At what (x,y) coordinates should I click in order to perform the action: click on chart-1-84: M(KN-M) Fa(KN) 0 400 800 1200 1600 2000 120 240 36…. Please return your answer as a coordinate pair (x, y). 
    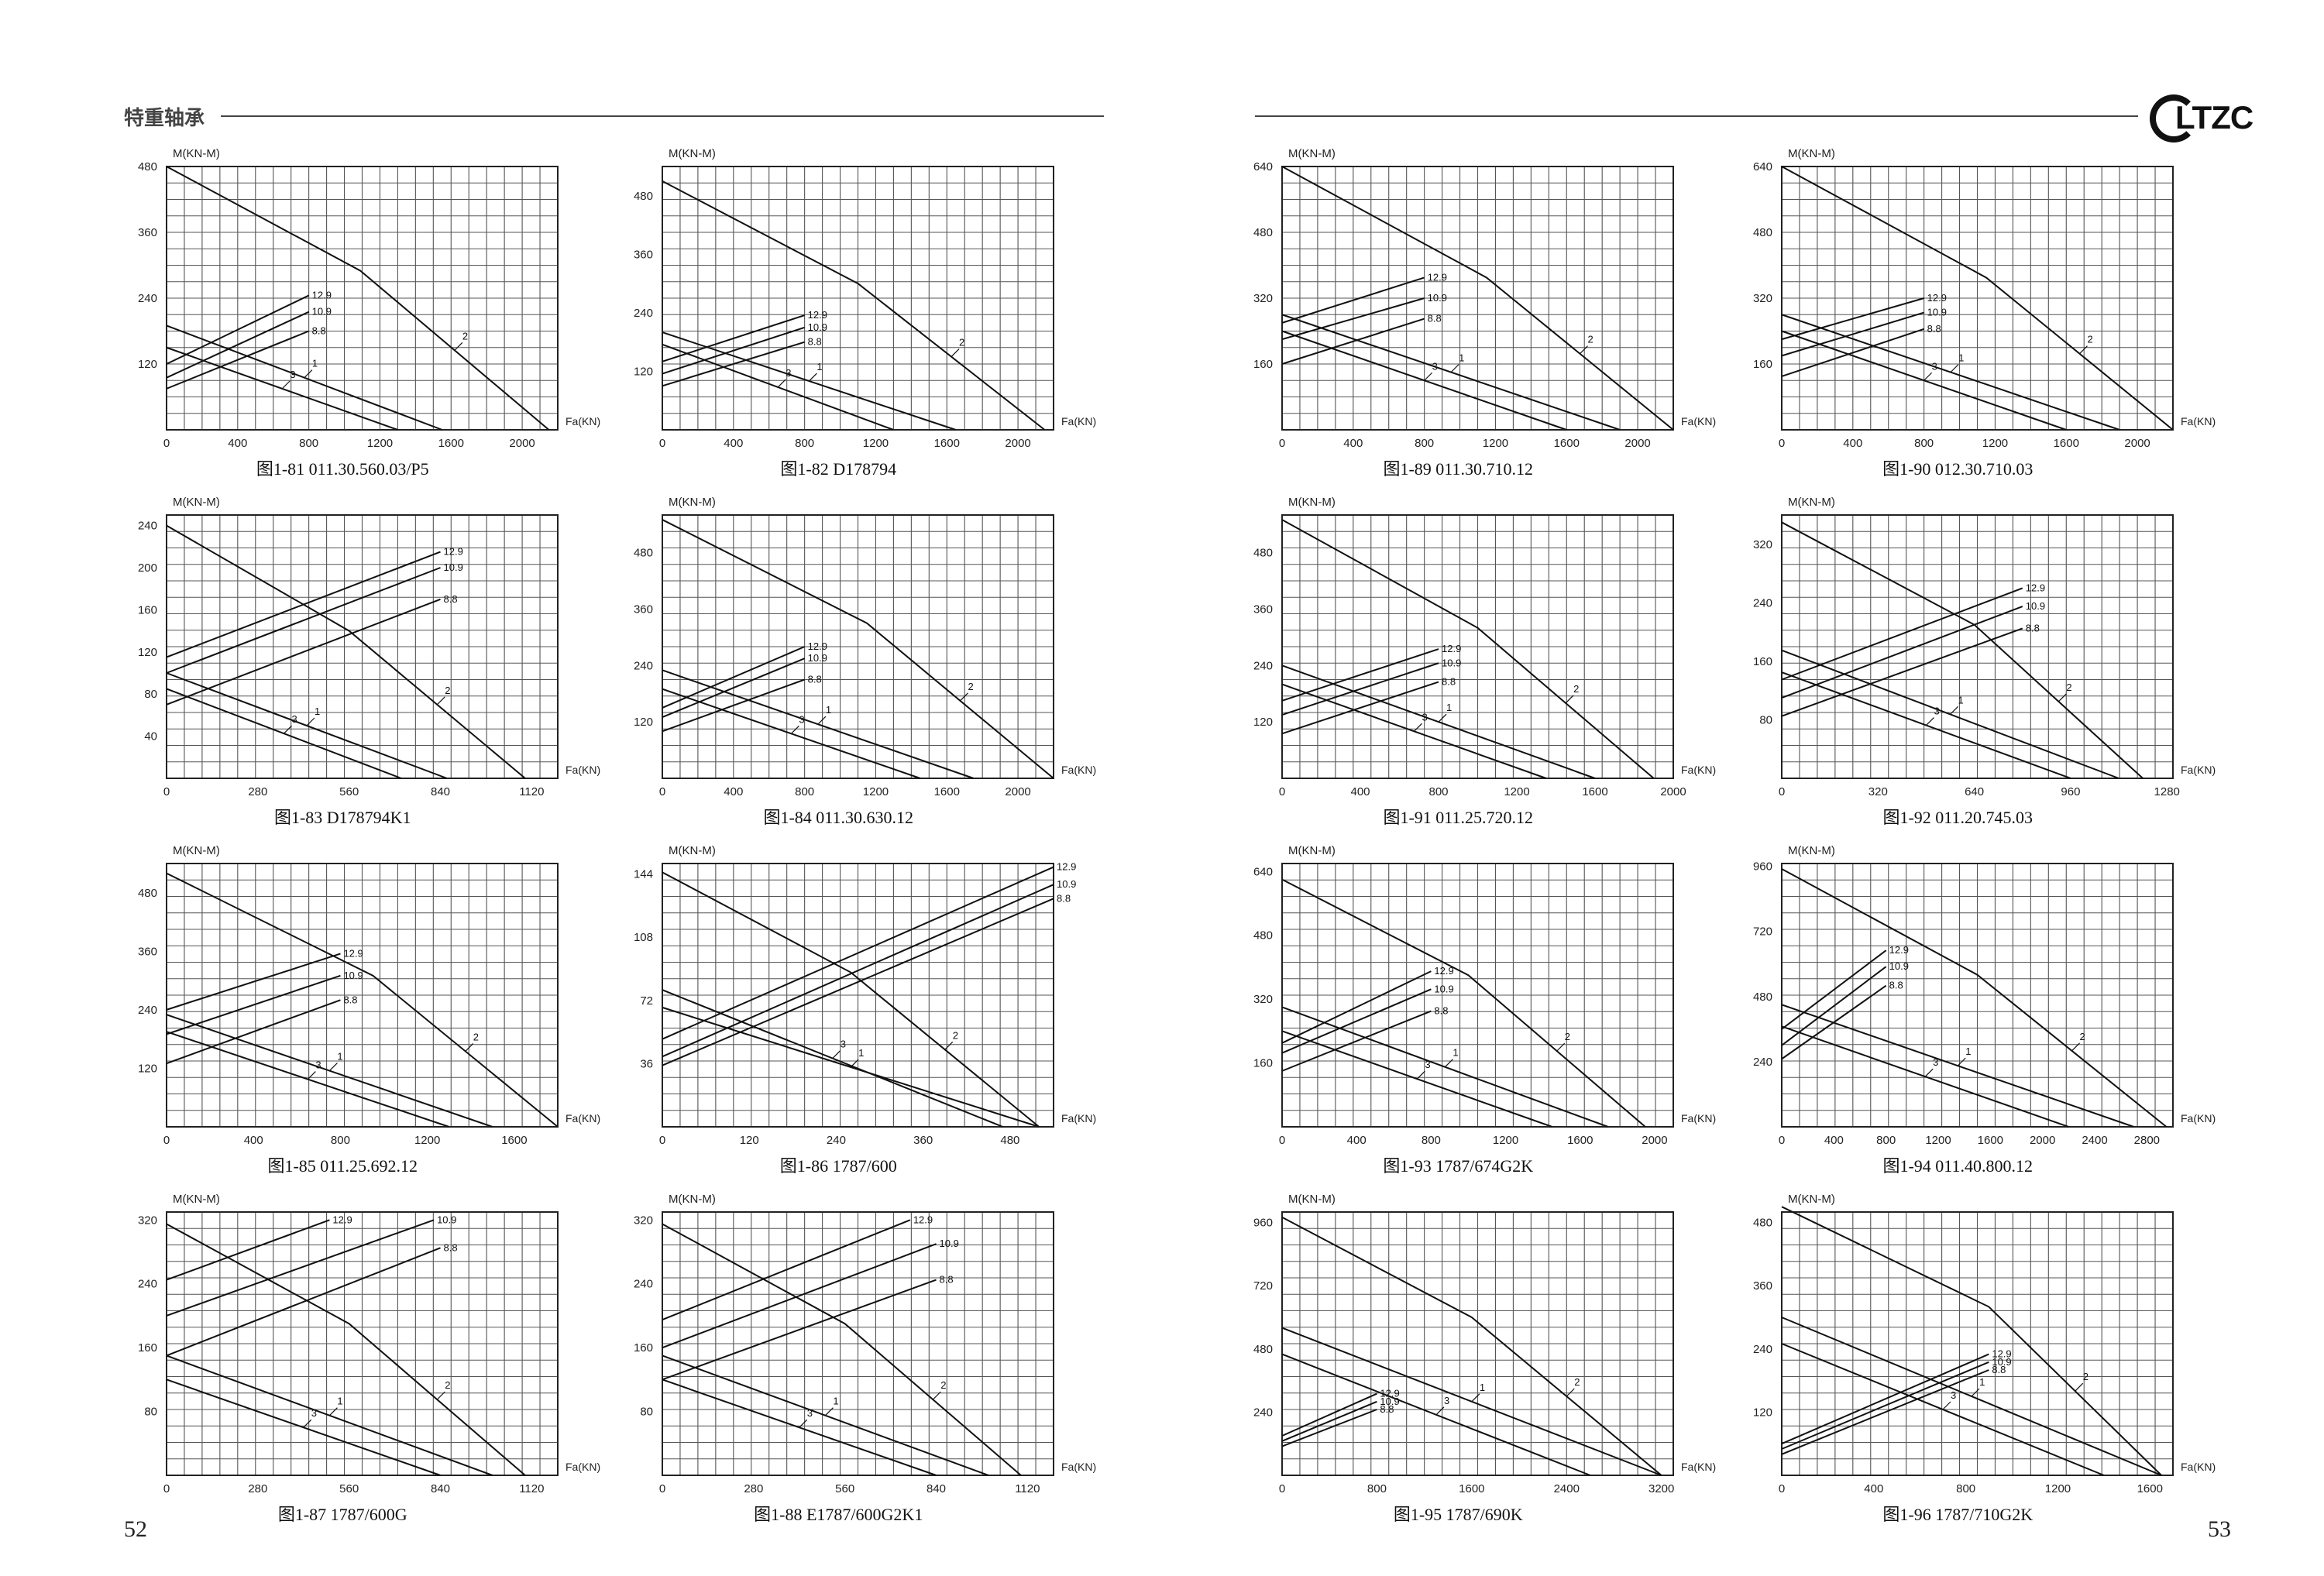
    Looking at the image, I should click on (865, 661).